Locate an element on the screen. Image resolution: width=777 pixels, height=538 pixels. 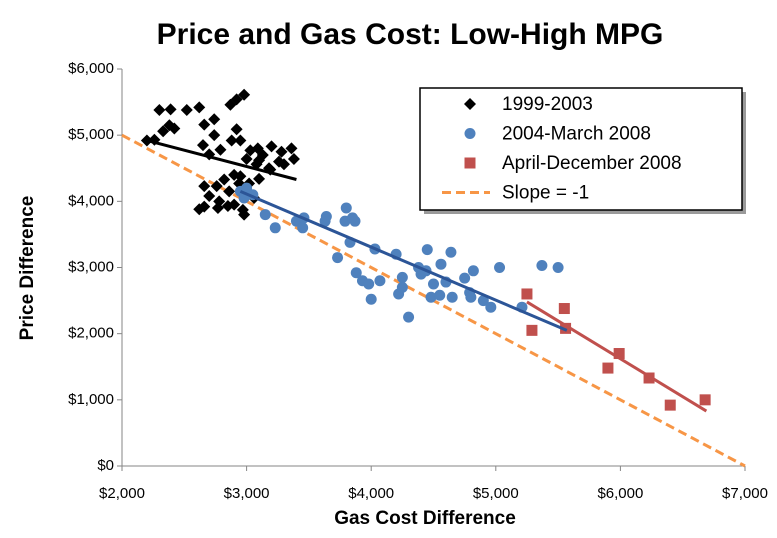
legend-label: 1999-2003 is located at coordinates (547, 104).